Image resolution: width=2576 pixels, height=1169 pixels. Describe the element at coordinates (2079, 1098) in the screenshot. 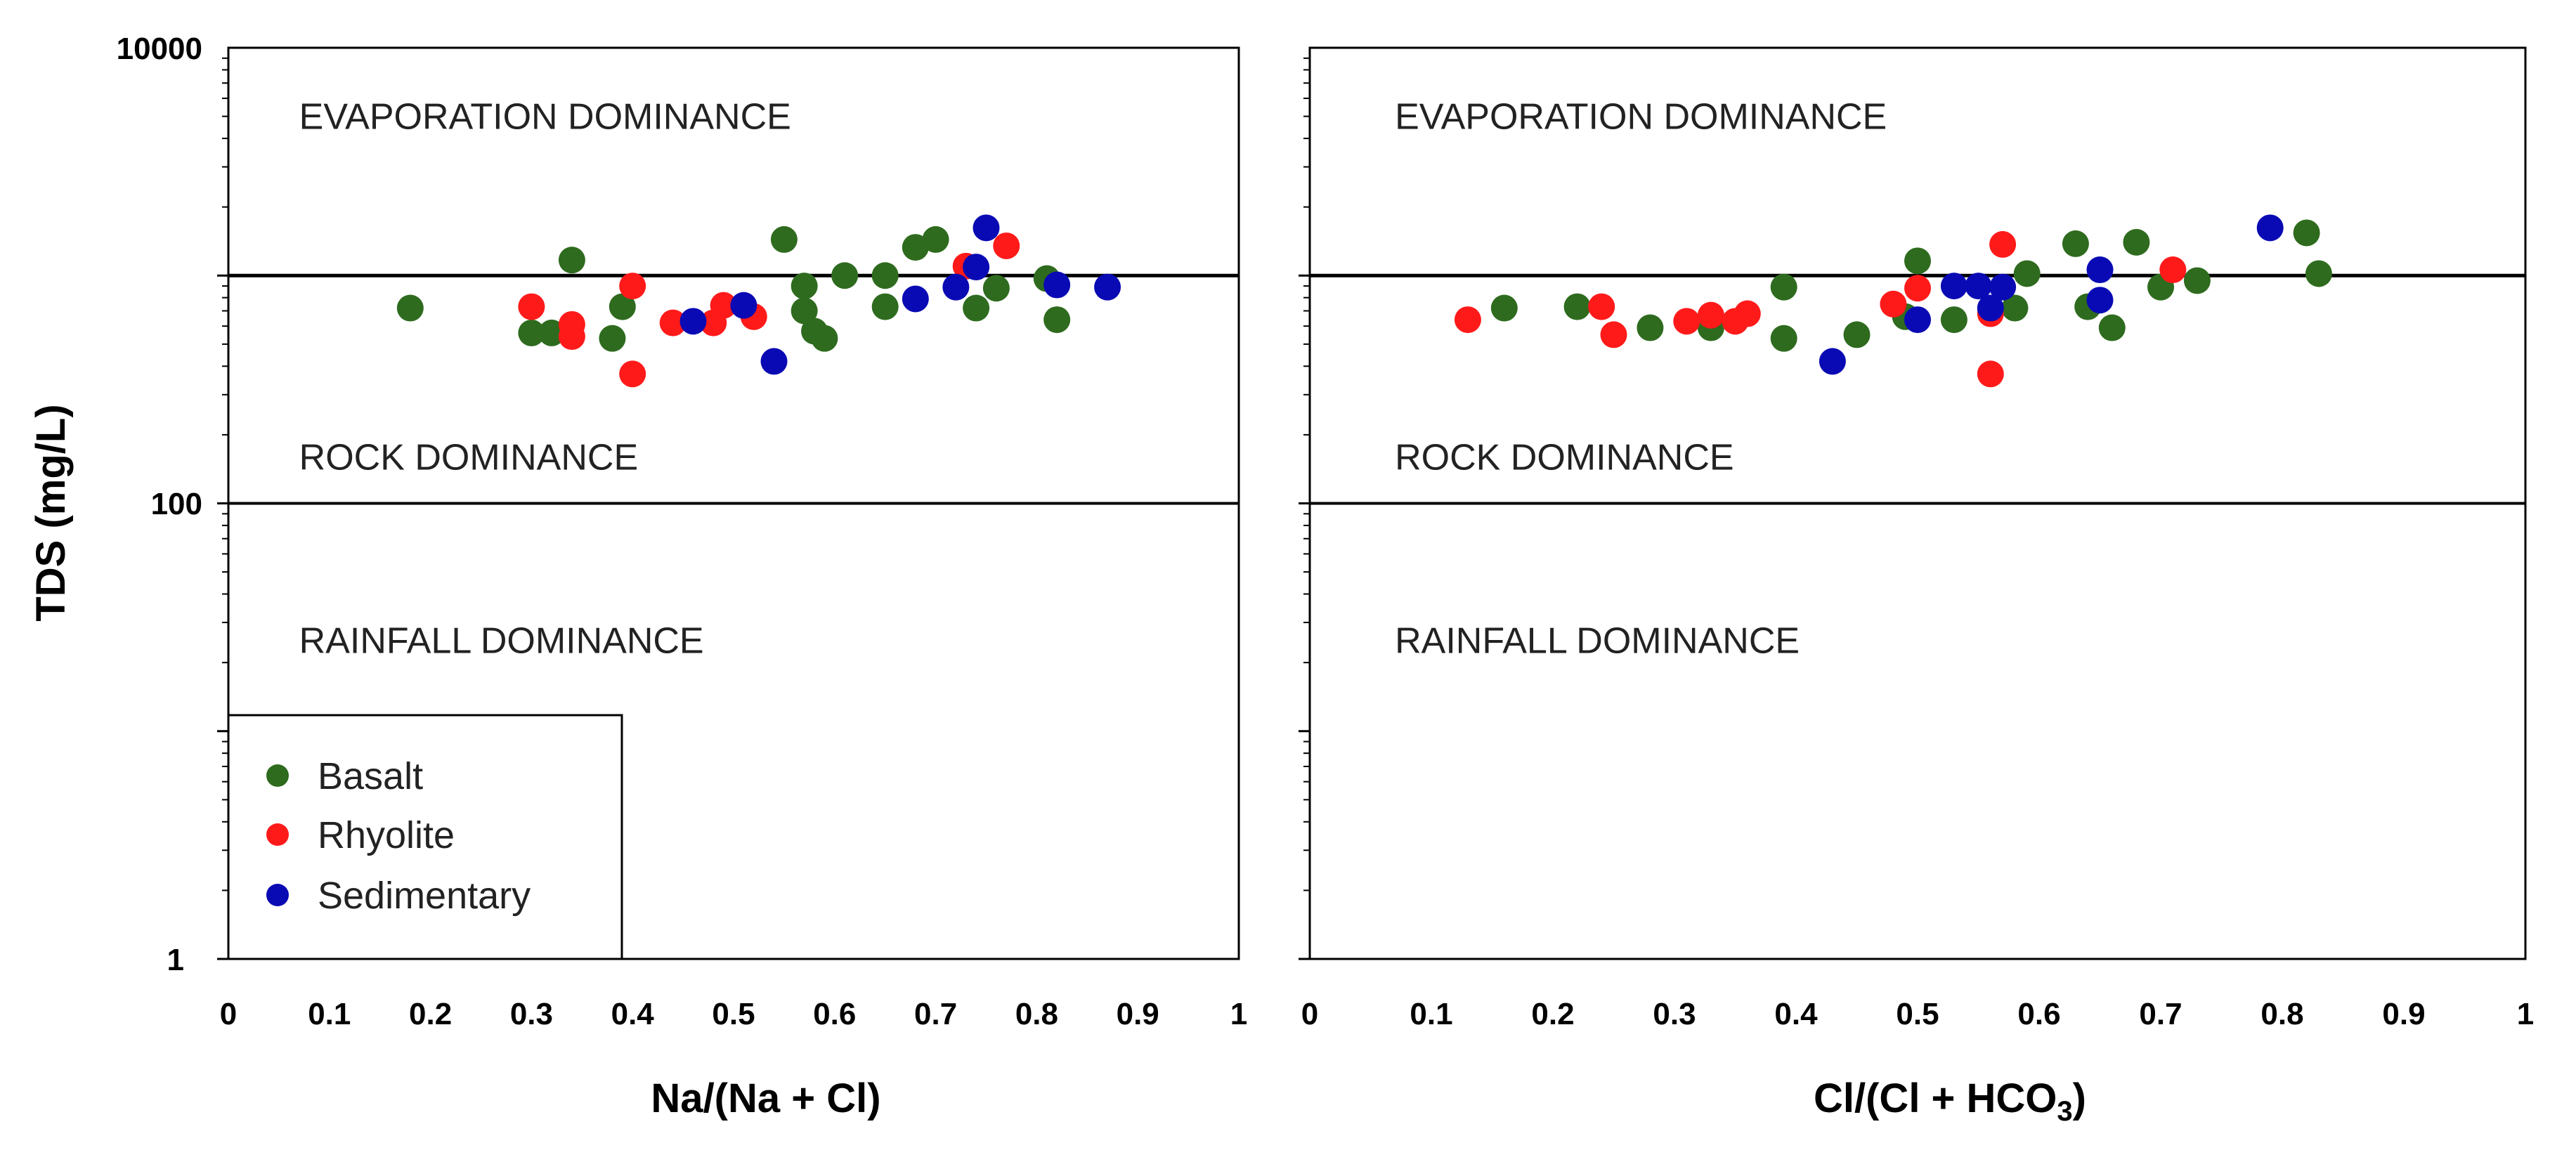

I see `right-x-axis-title-end: )` at that location.